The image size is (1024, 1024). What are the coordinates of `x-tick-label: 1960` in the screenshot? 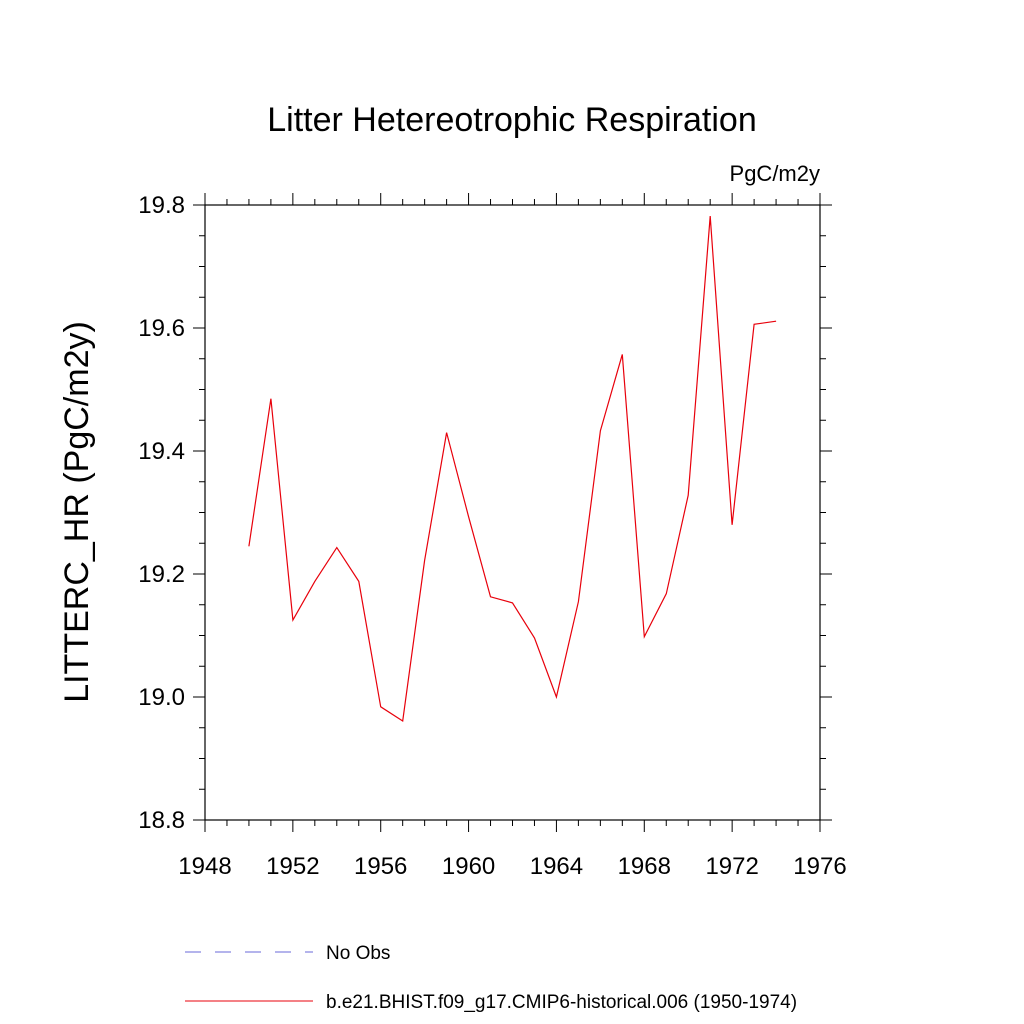 It's located at (468, 866).